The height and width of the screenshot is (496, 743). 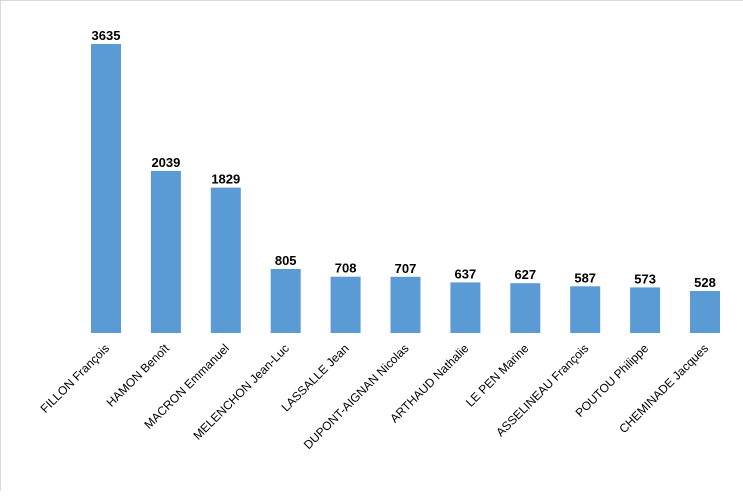 What do you see at coordinates (406, 268) in the screenshot?
I see `bar-value-label: 707` at bounding box center [406, 268].